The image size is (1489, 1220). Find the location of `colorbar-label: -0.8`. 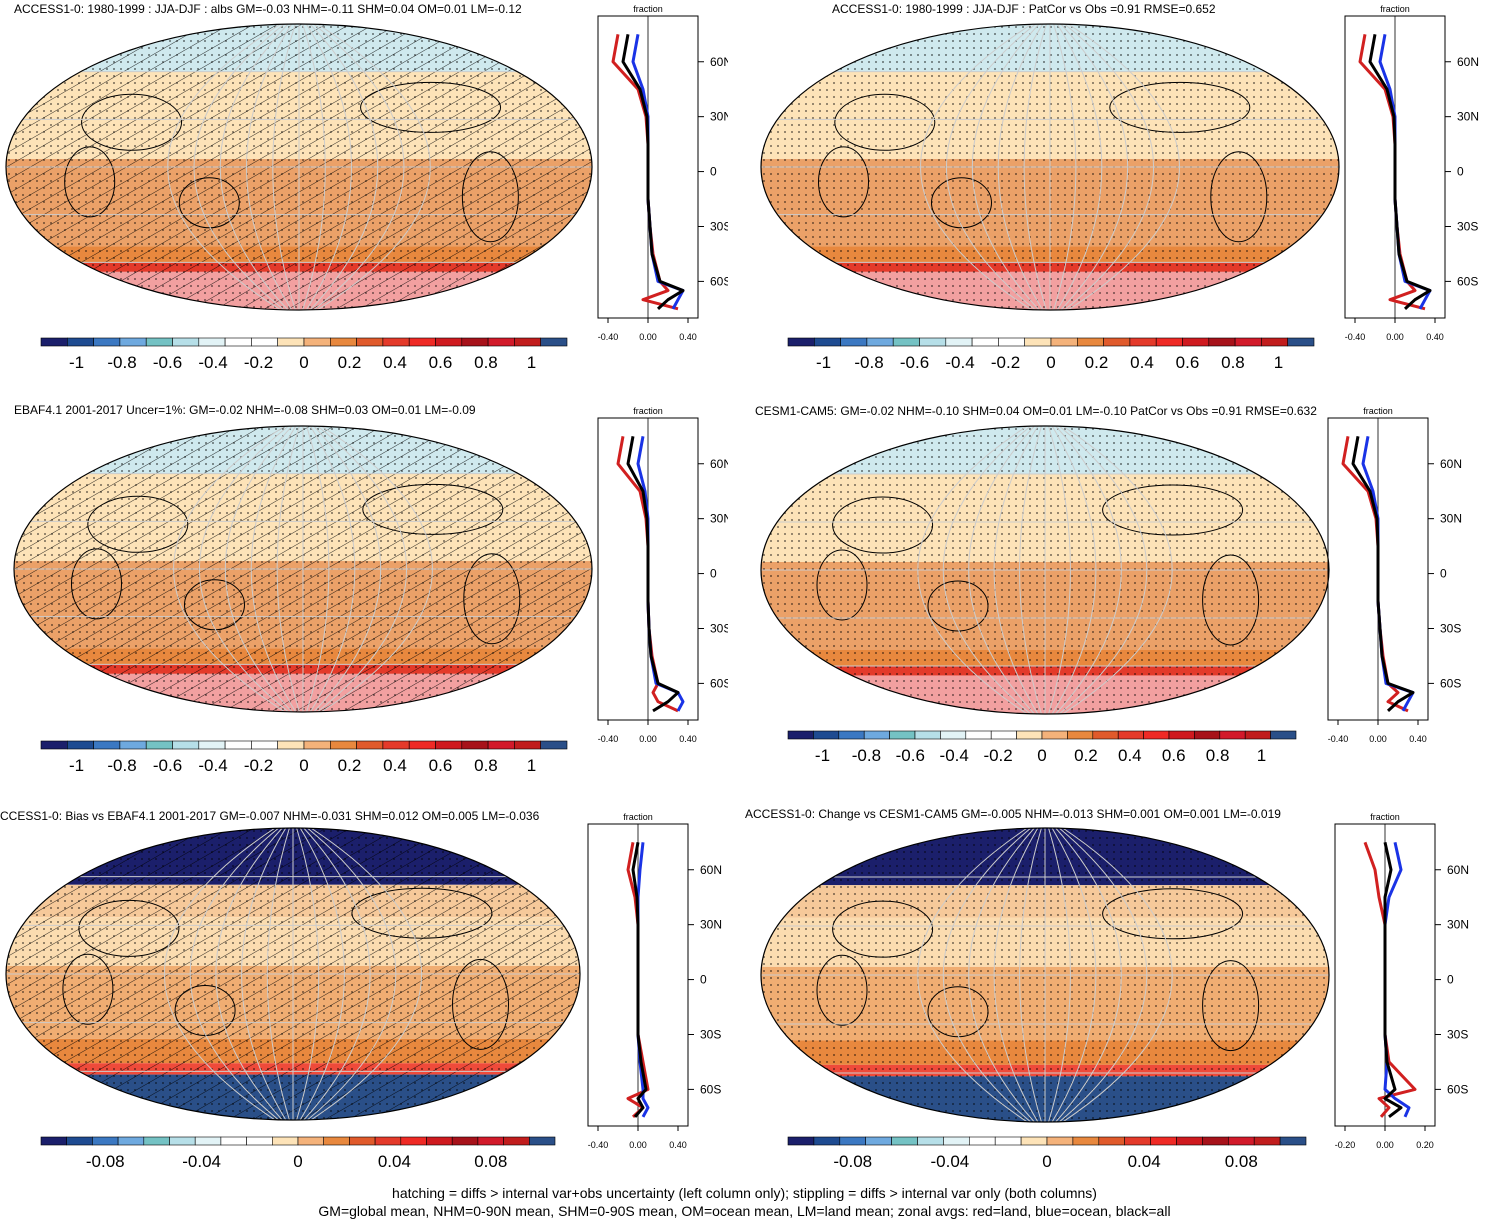

colorbar-label: -0.8 is located at coordinates (121, 765).